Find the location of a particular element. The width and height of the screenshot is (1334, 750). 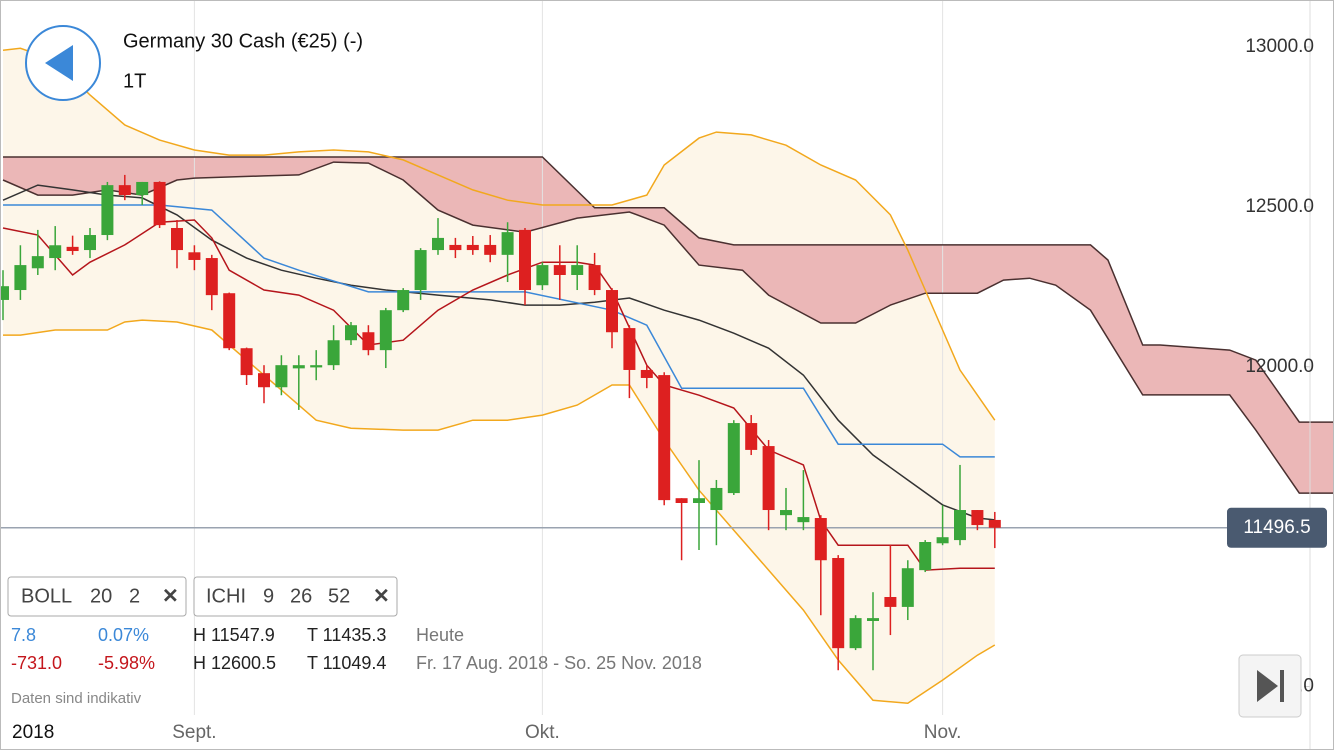

back-button is located at coordinates (63, 63).